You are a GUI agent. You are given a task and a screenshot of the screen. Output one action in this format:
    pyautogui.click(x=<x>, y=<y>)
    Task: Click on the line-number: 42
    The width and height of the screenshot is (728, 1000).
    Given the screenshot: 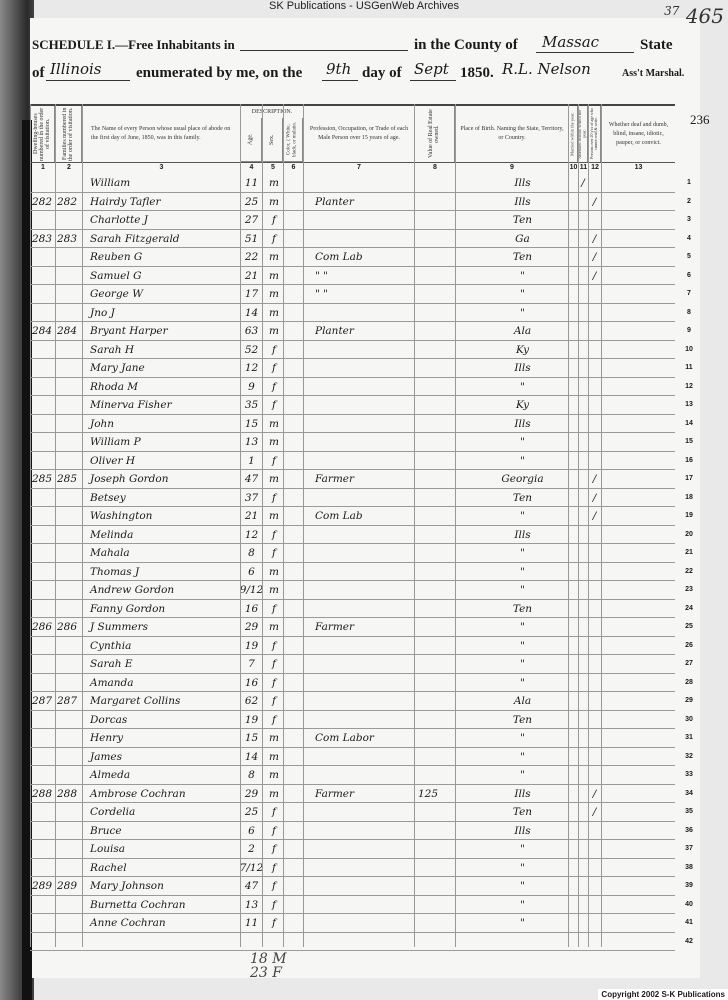 What is the action you would take?
    pyautogui.click(x=689, y=941)
    